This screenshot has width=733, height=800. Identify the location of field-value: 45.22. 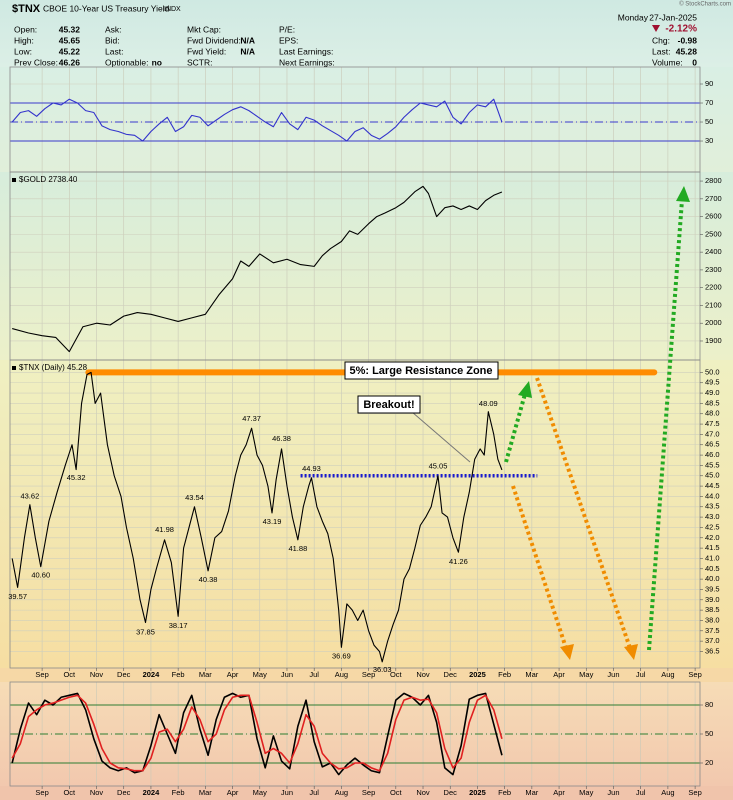
(70, 51).